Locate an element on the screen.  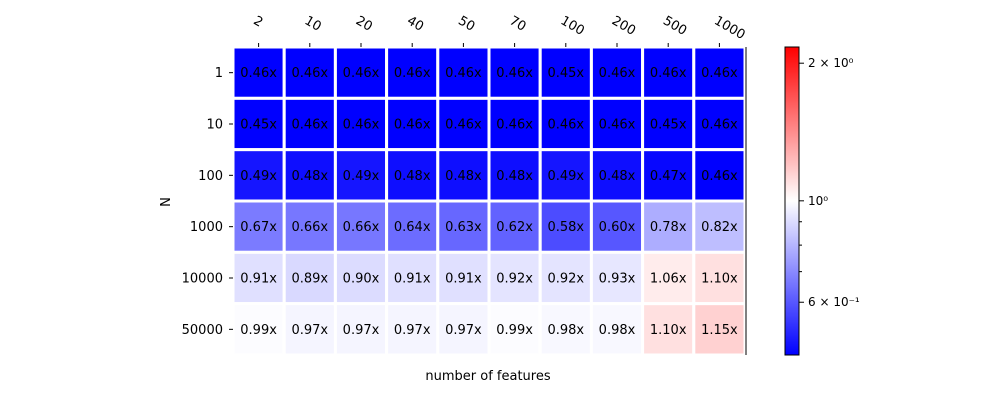
x-tick-label: 100 is located at coordinates (572, 25).